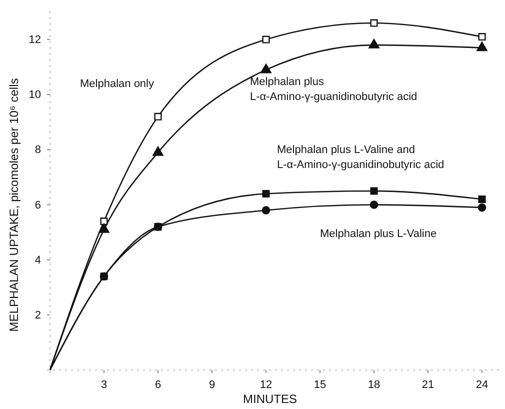 Image resolution: width=505 pixels, height=409 pixels. Describe the element at coordinates (378, 234) in the screenshot. I see `series-label: Melphalan plus L-Valine` at that location.